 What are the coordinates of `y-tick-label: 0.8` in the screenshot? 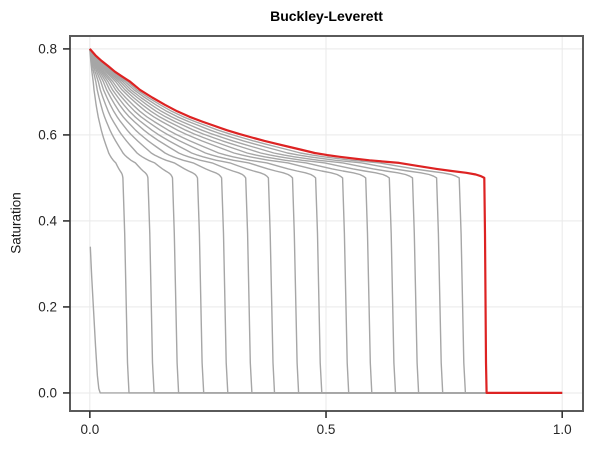 It's located at (47, 48).